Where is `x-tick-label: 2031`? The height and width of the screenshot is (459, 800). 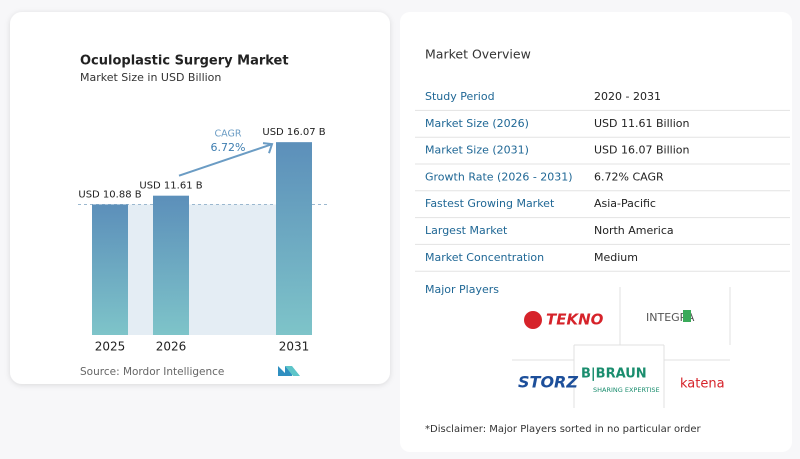 x-tick-label: 2031 is located at coordinates (294, 347).